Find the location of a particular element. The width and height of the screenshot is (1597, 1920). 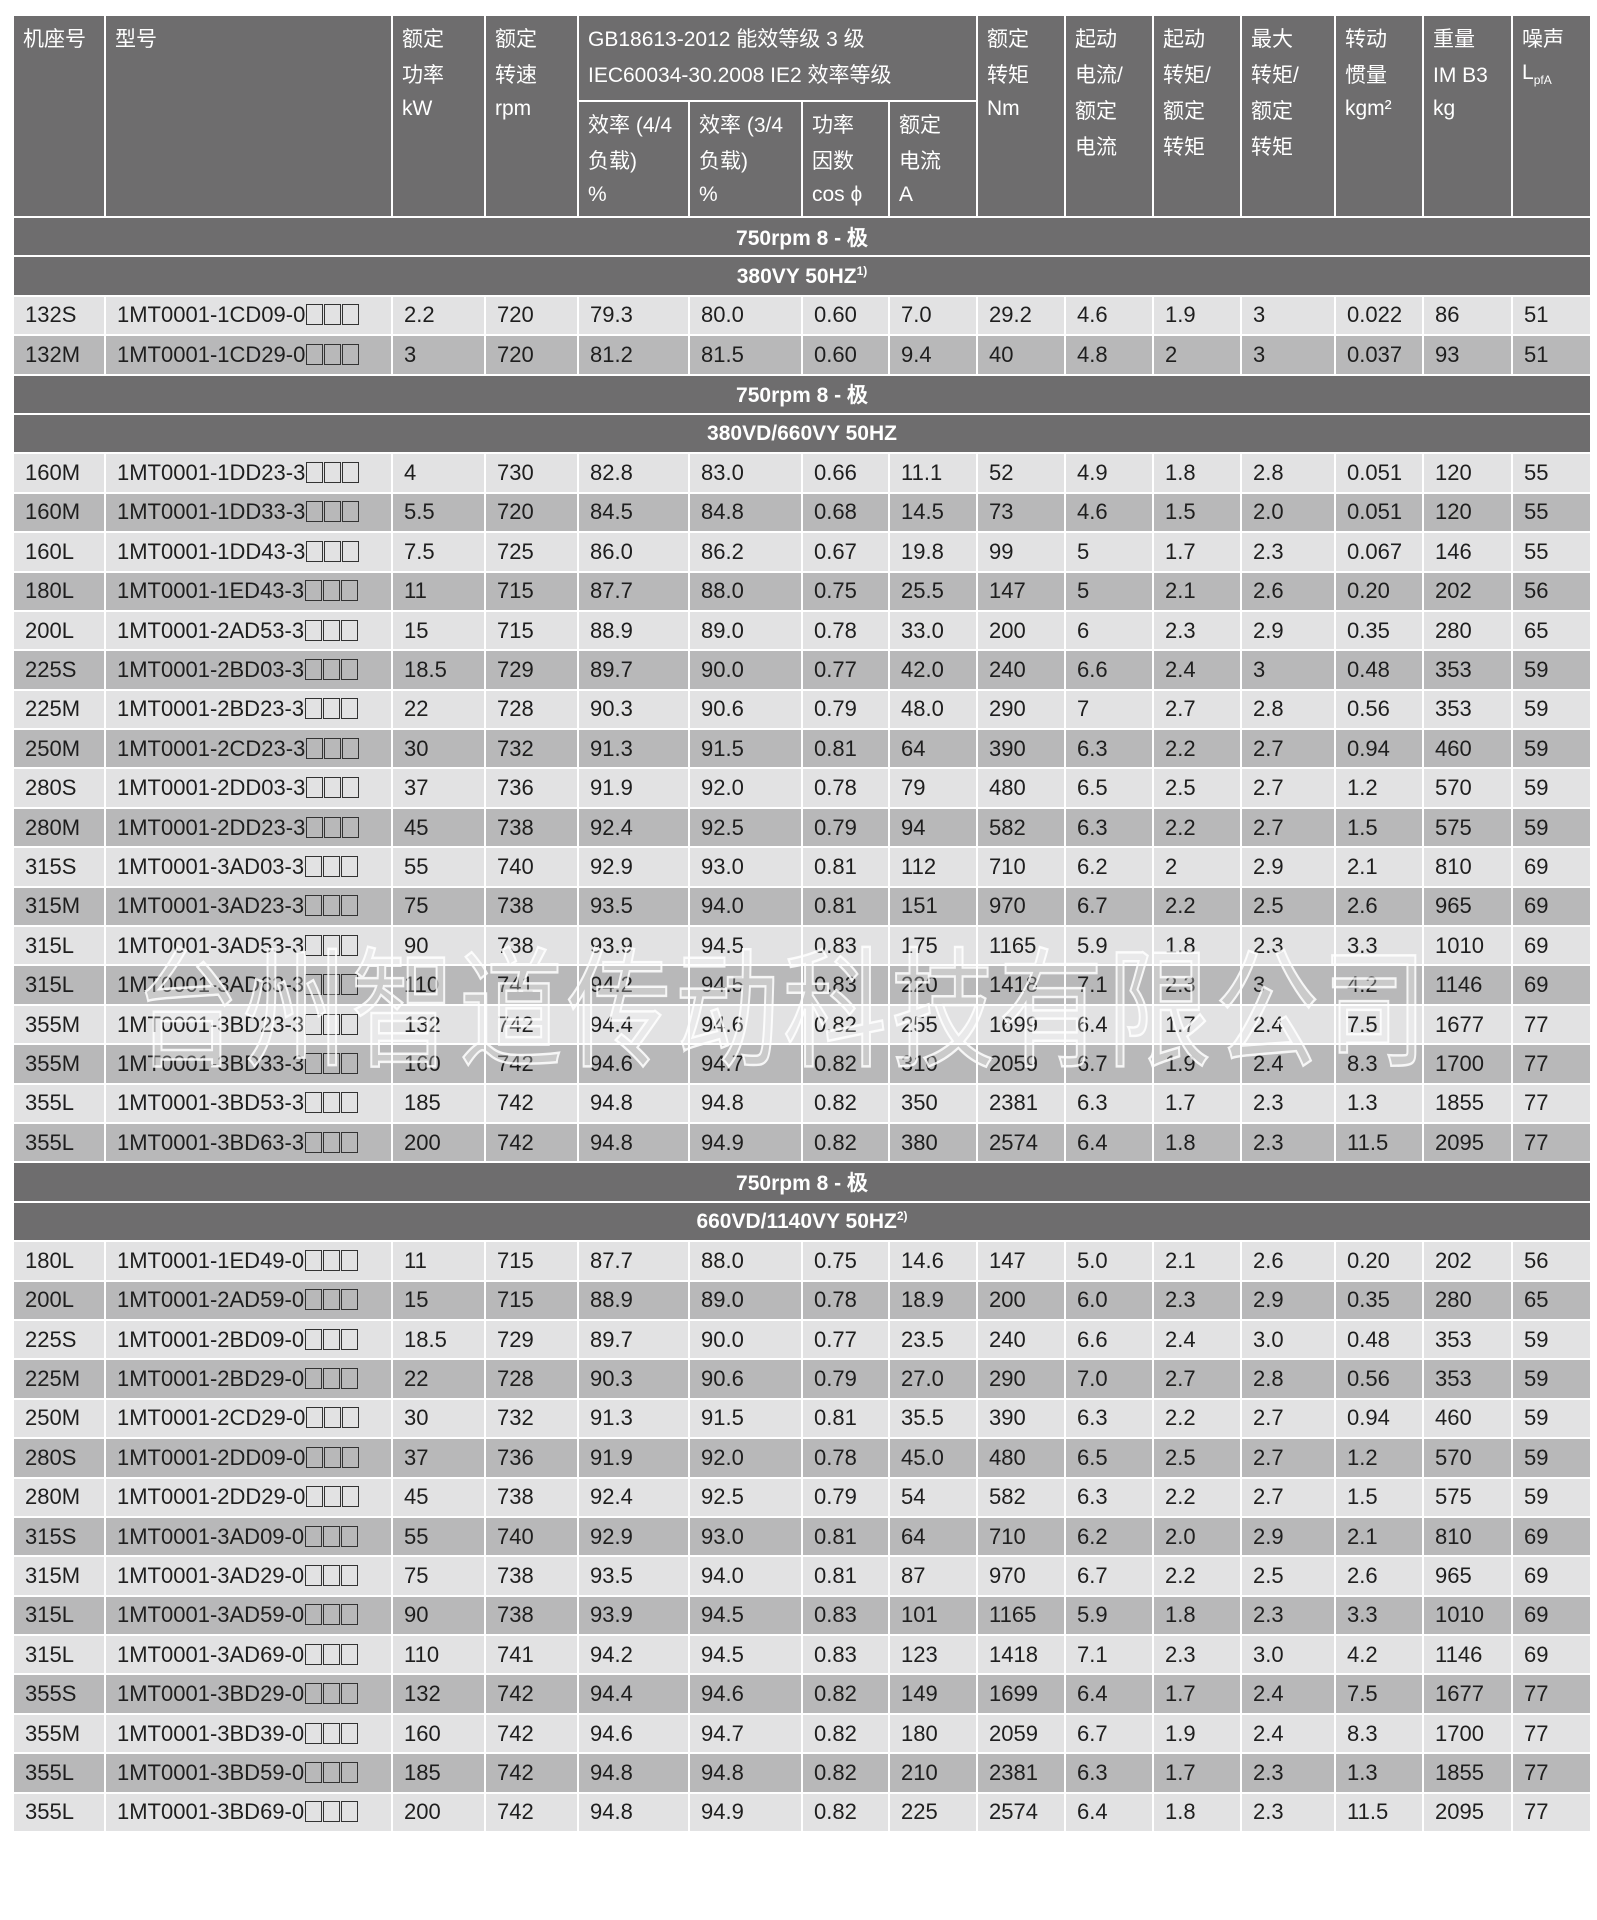

table-cell: 14.6 is located at coordinates (933, 1261).